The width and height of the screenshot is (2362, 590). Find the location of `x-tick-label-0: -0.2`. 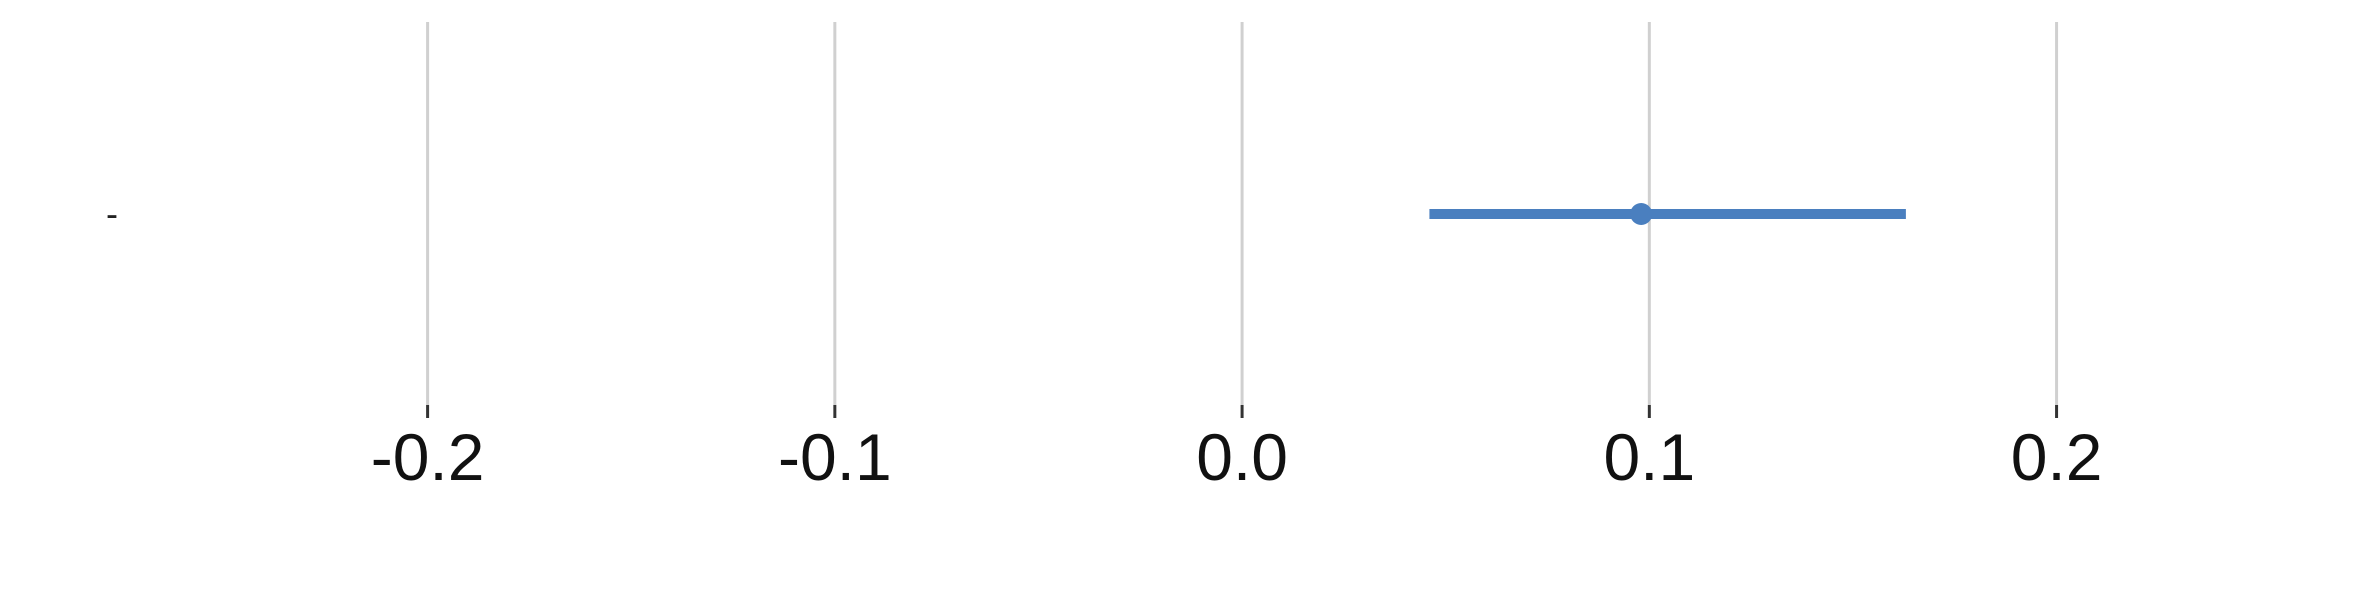

x-tick-label-0: -0.2 is located at coordinates (428, 457).